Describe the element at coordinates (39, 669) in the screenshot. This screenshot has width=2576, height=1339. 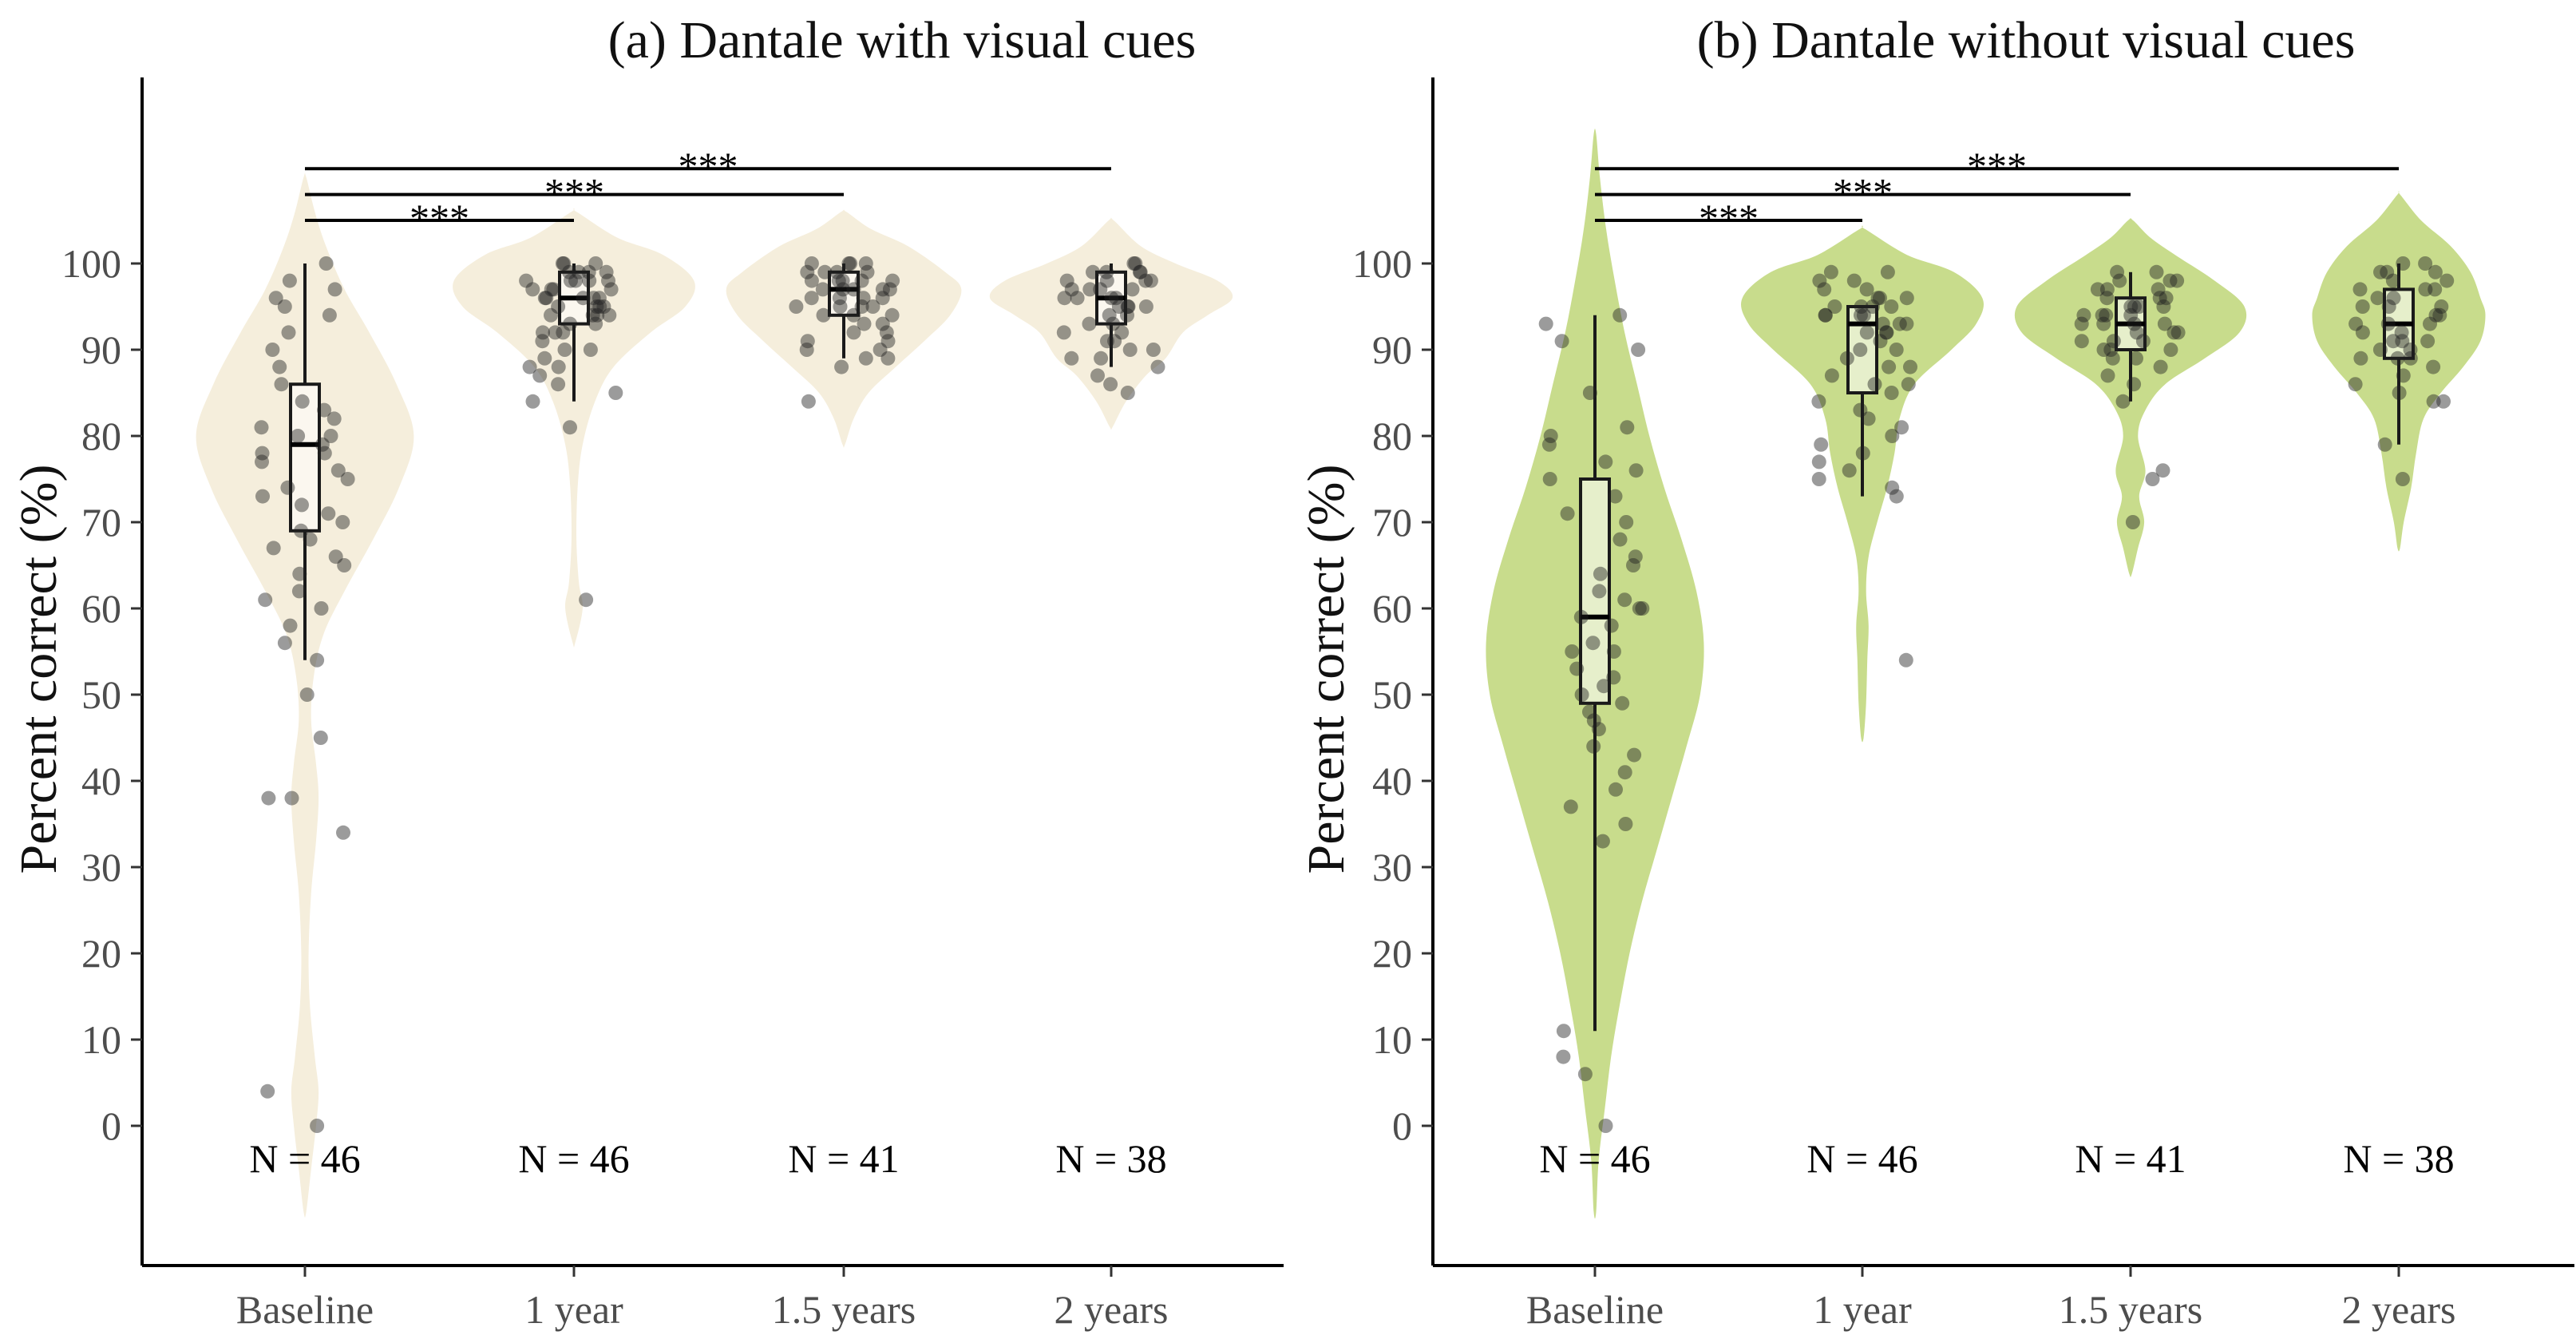
I see `panel-a-y-axis-label: Percent correct (%)` at that location.